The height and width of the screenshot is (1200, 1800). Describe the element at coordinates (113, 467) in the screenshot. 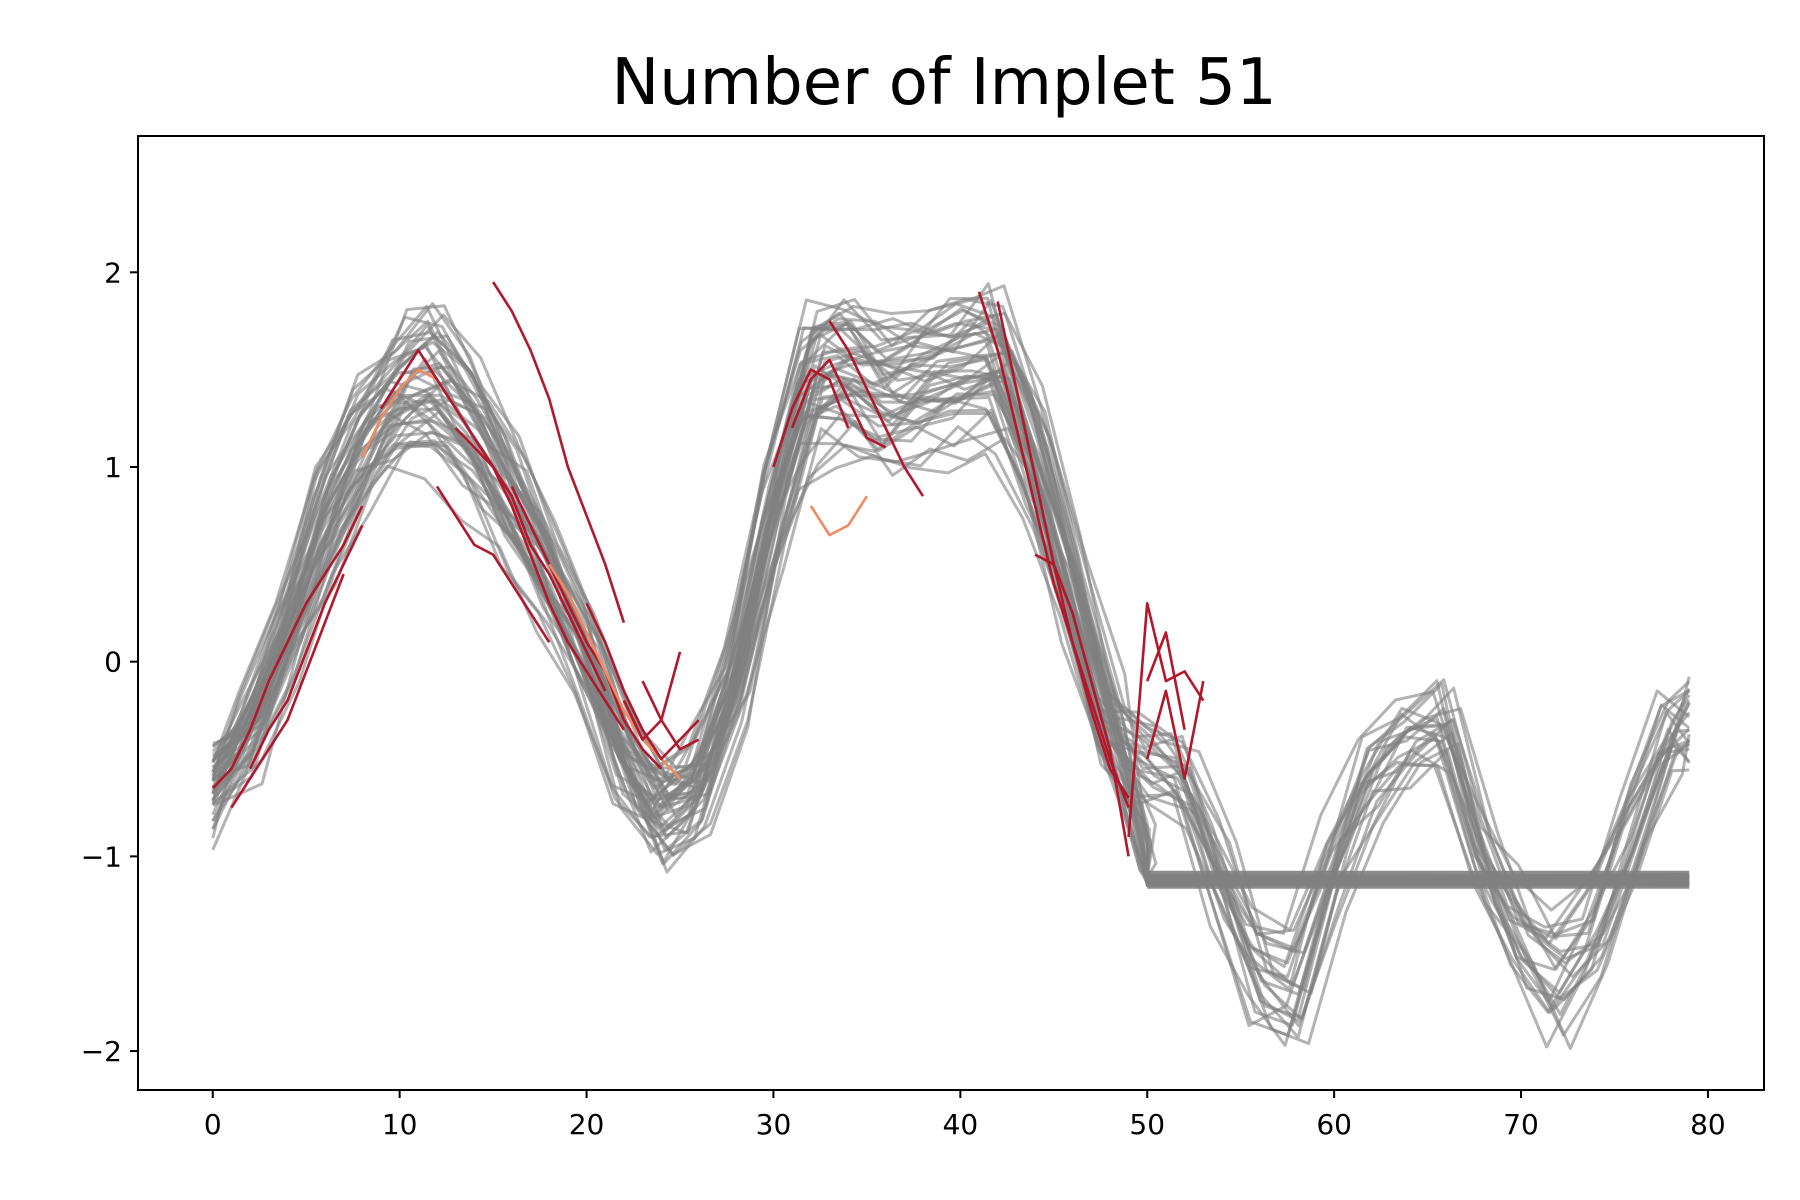

I see `y-tick-label: 1` at that location.